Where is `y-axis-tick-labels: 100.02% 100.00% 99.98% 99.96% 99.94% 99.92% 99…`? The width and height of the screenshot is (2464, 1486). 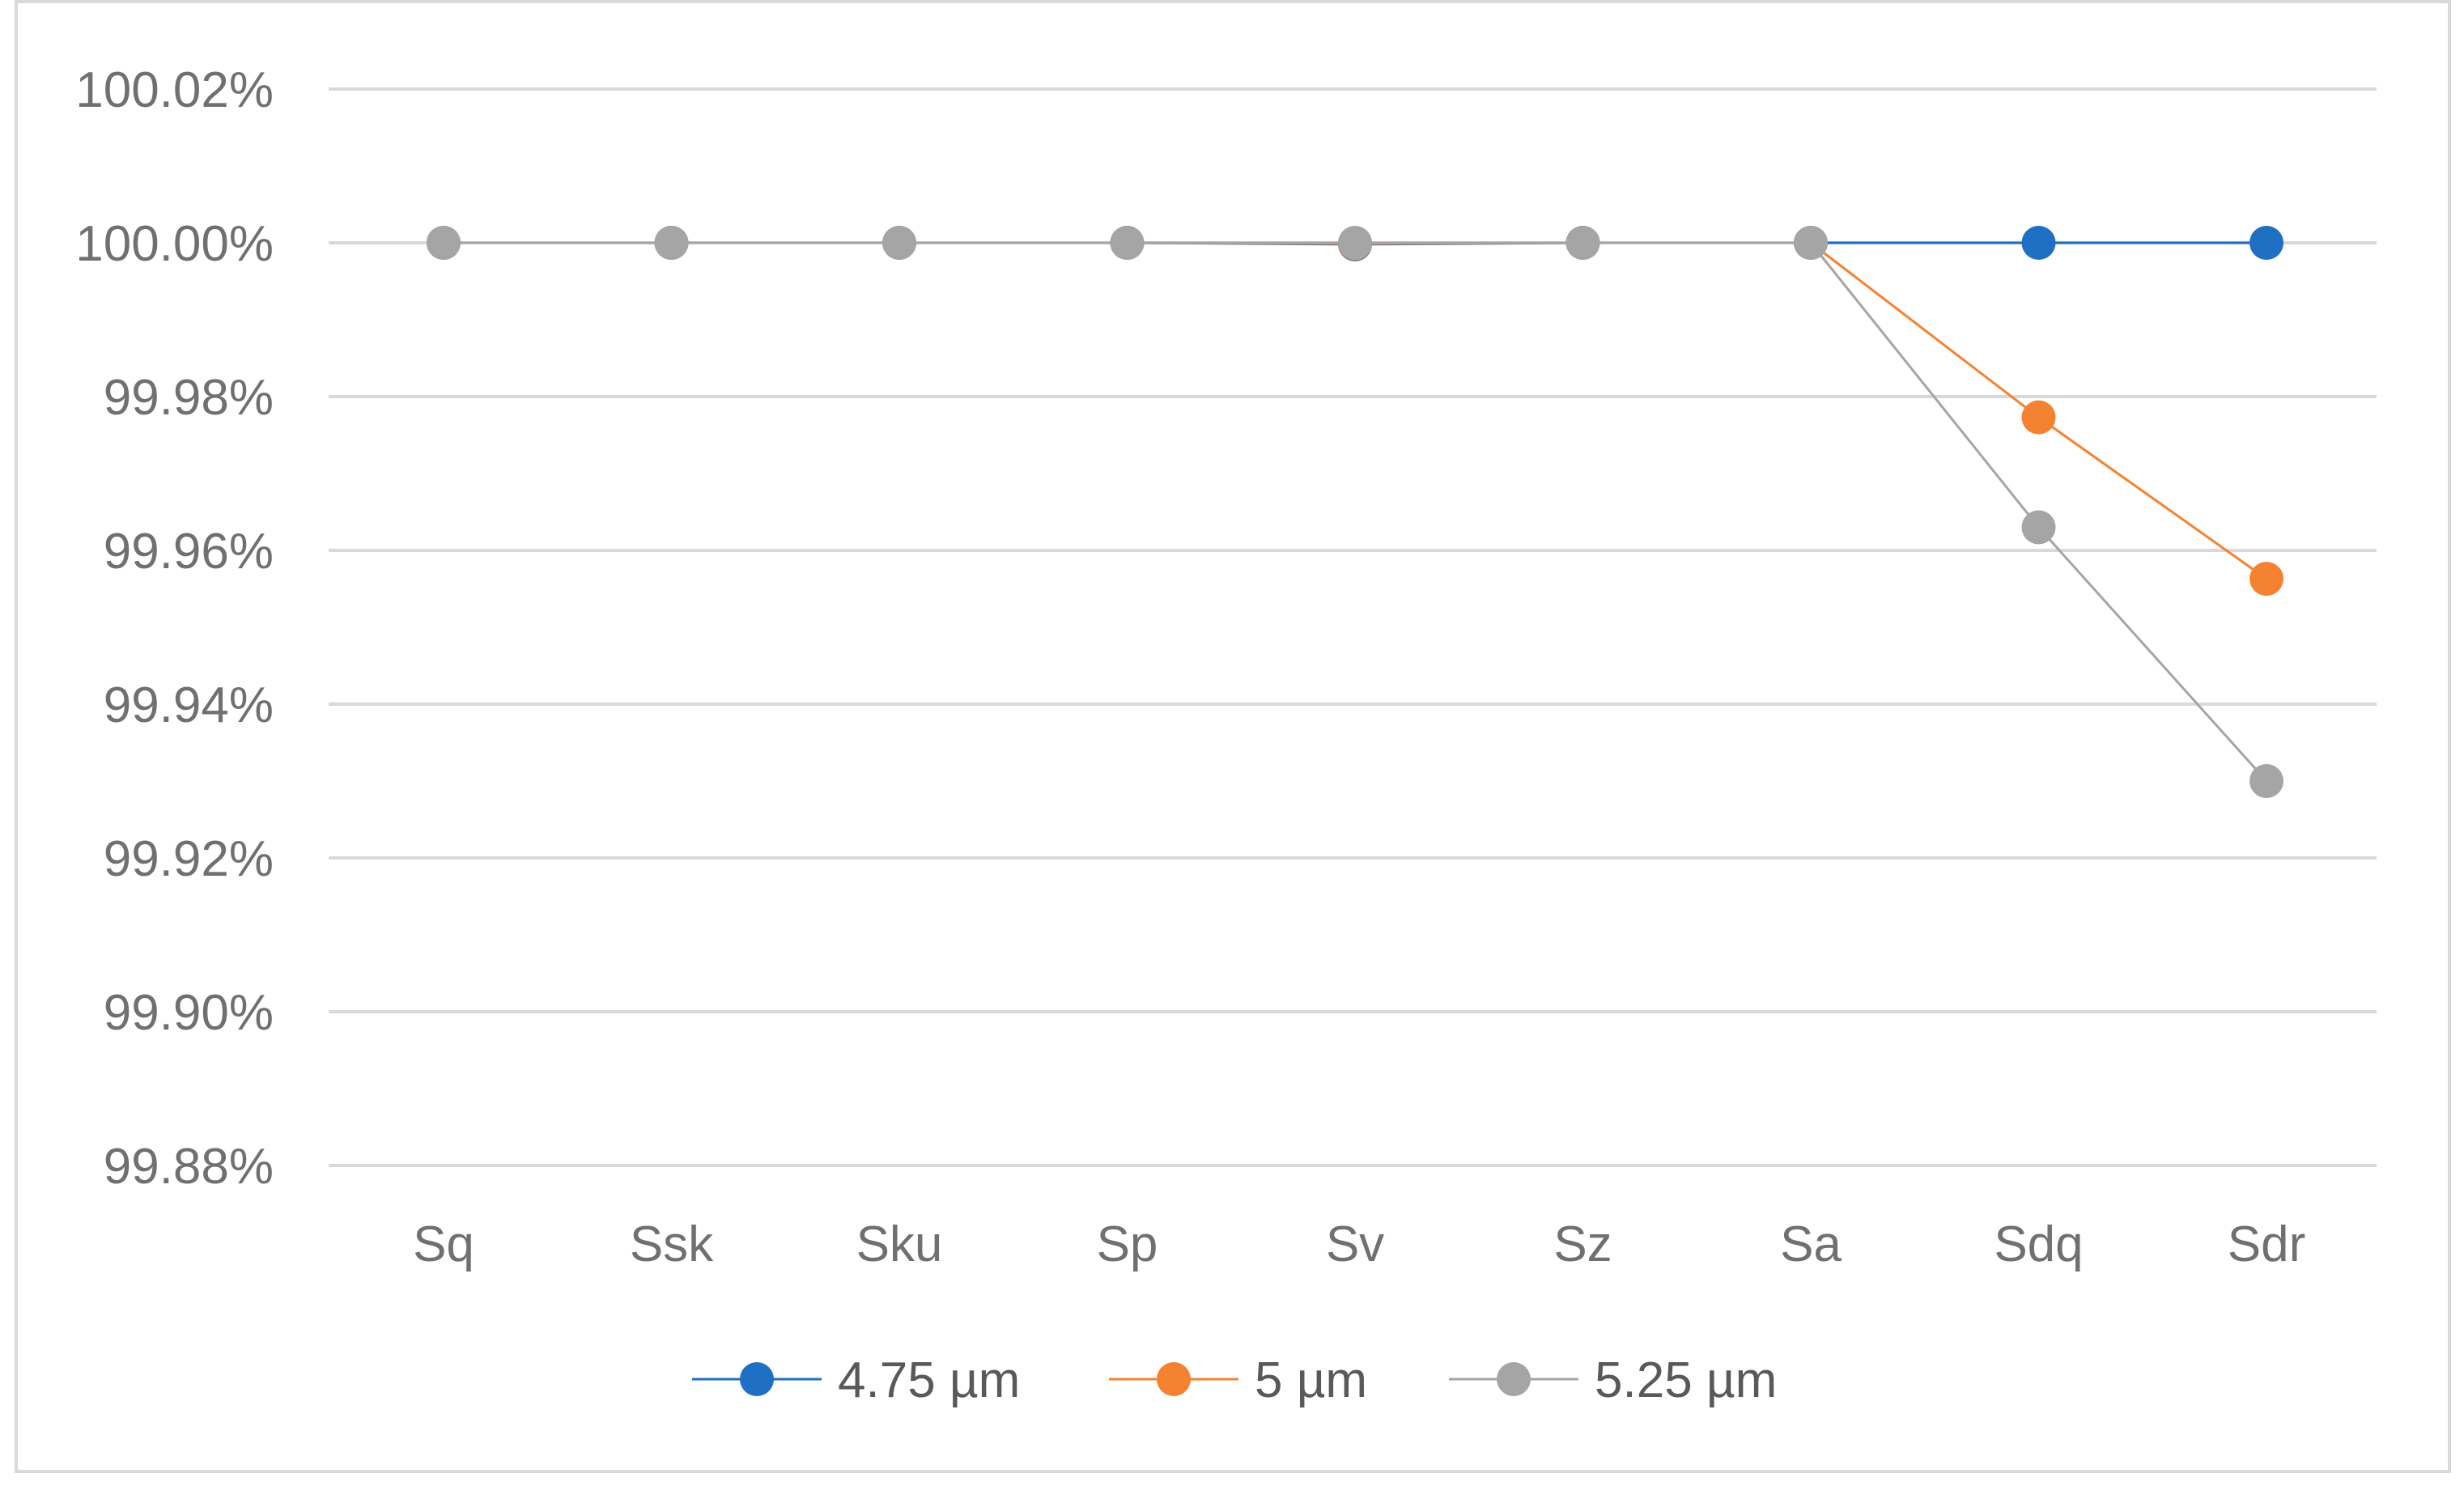 y-axis-tick-labels: 100.02% 100.00% 99.98% 99.96% 99.94% 99.92% 99… is located at coordinates (175, 628).